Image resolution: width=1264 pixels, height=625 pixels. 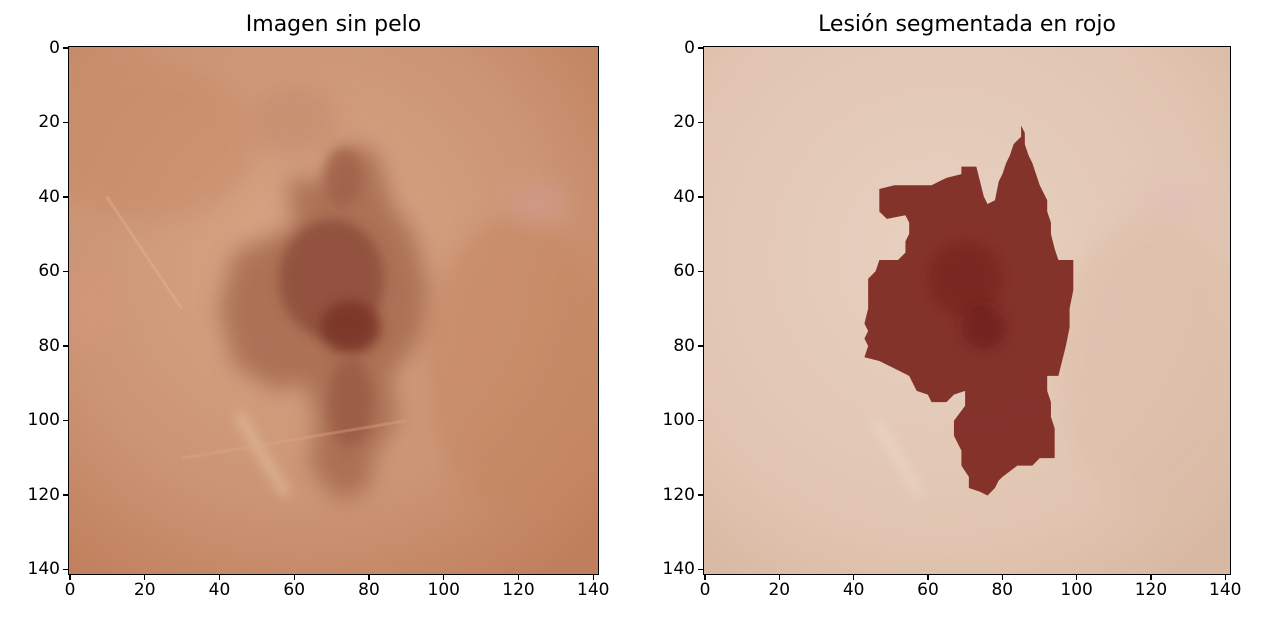 What do you see at coordinates (678, 494) in the screenshot?
I see `right-ytick-label: 120` at bounding box center [678, 494].